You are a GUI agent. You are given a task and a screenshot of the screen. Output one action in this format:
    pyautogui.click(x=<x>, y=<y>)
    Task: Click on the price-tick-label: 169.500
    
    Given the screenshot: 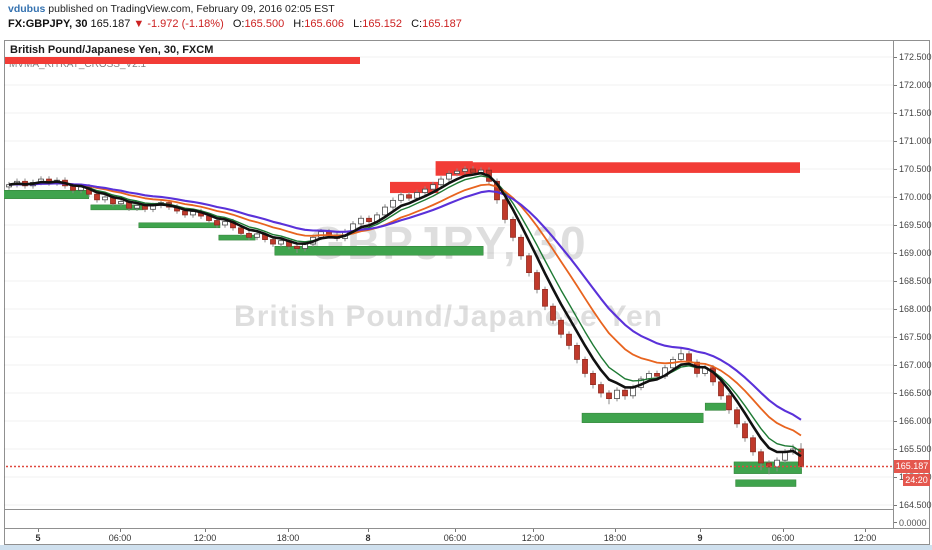 What is the action you would take?
    pyautogui.click(x=915, y=225)
    